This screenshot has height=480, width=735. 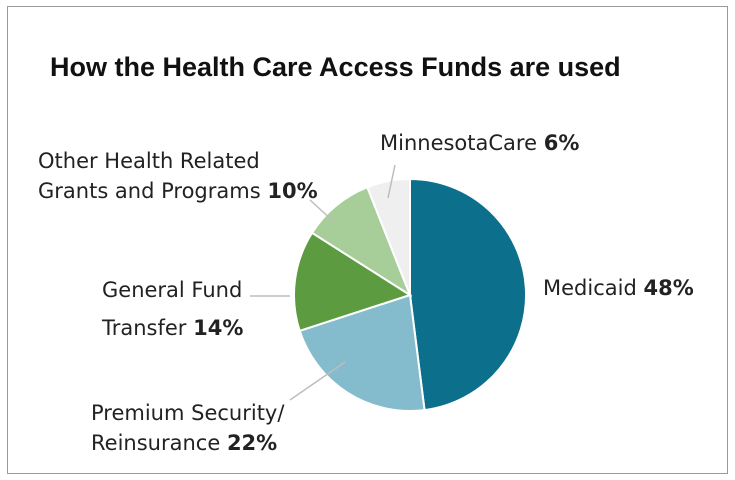 What do you see at coordinates (156, 443) in the screenshot?
I see `label-premium-line2-text: Reinsurance` at bounding box center [156, 443].